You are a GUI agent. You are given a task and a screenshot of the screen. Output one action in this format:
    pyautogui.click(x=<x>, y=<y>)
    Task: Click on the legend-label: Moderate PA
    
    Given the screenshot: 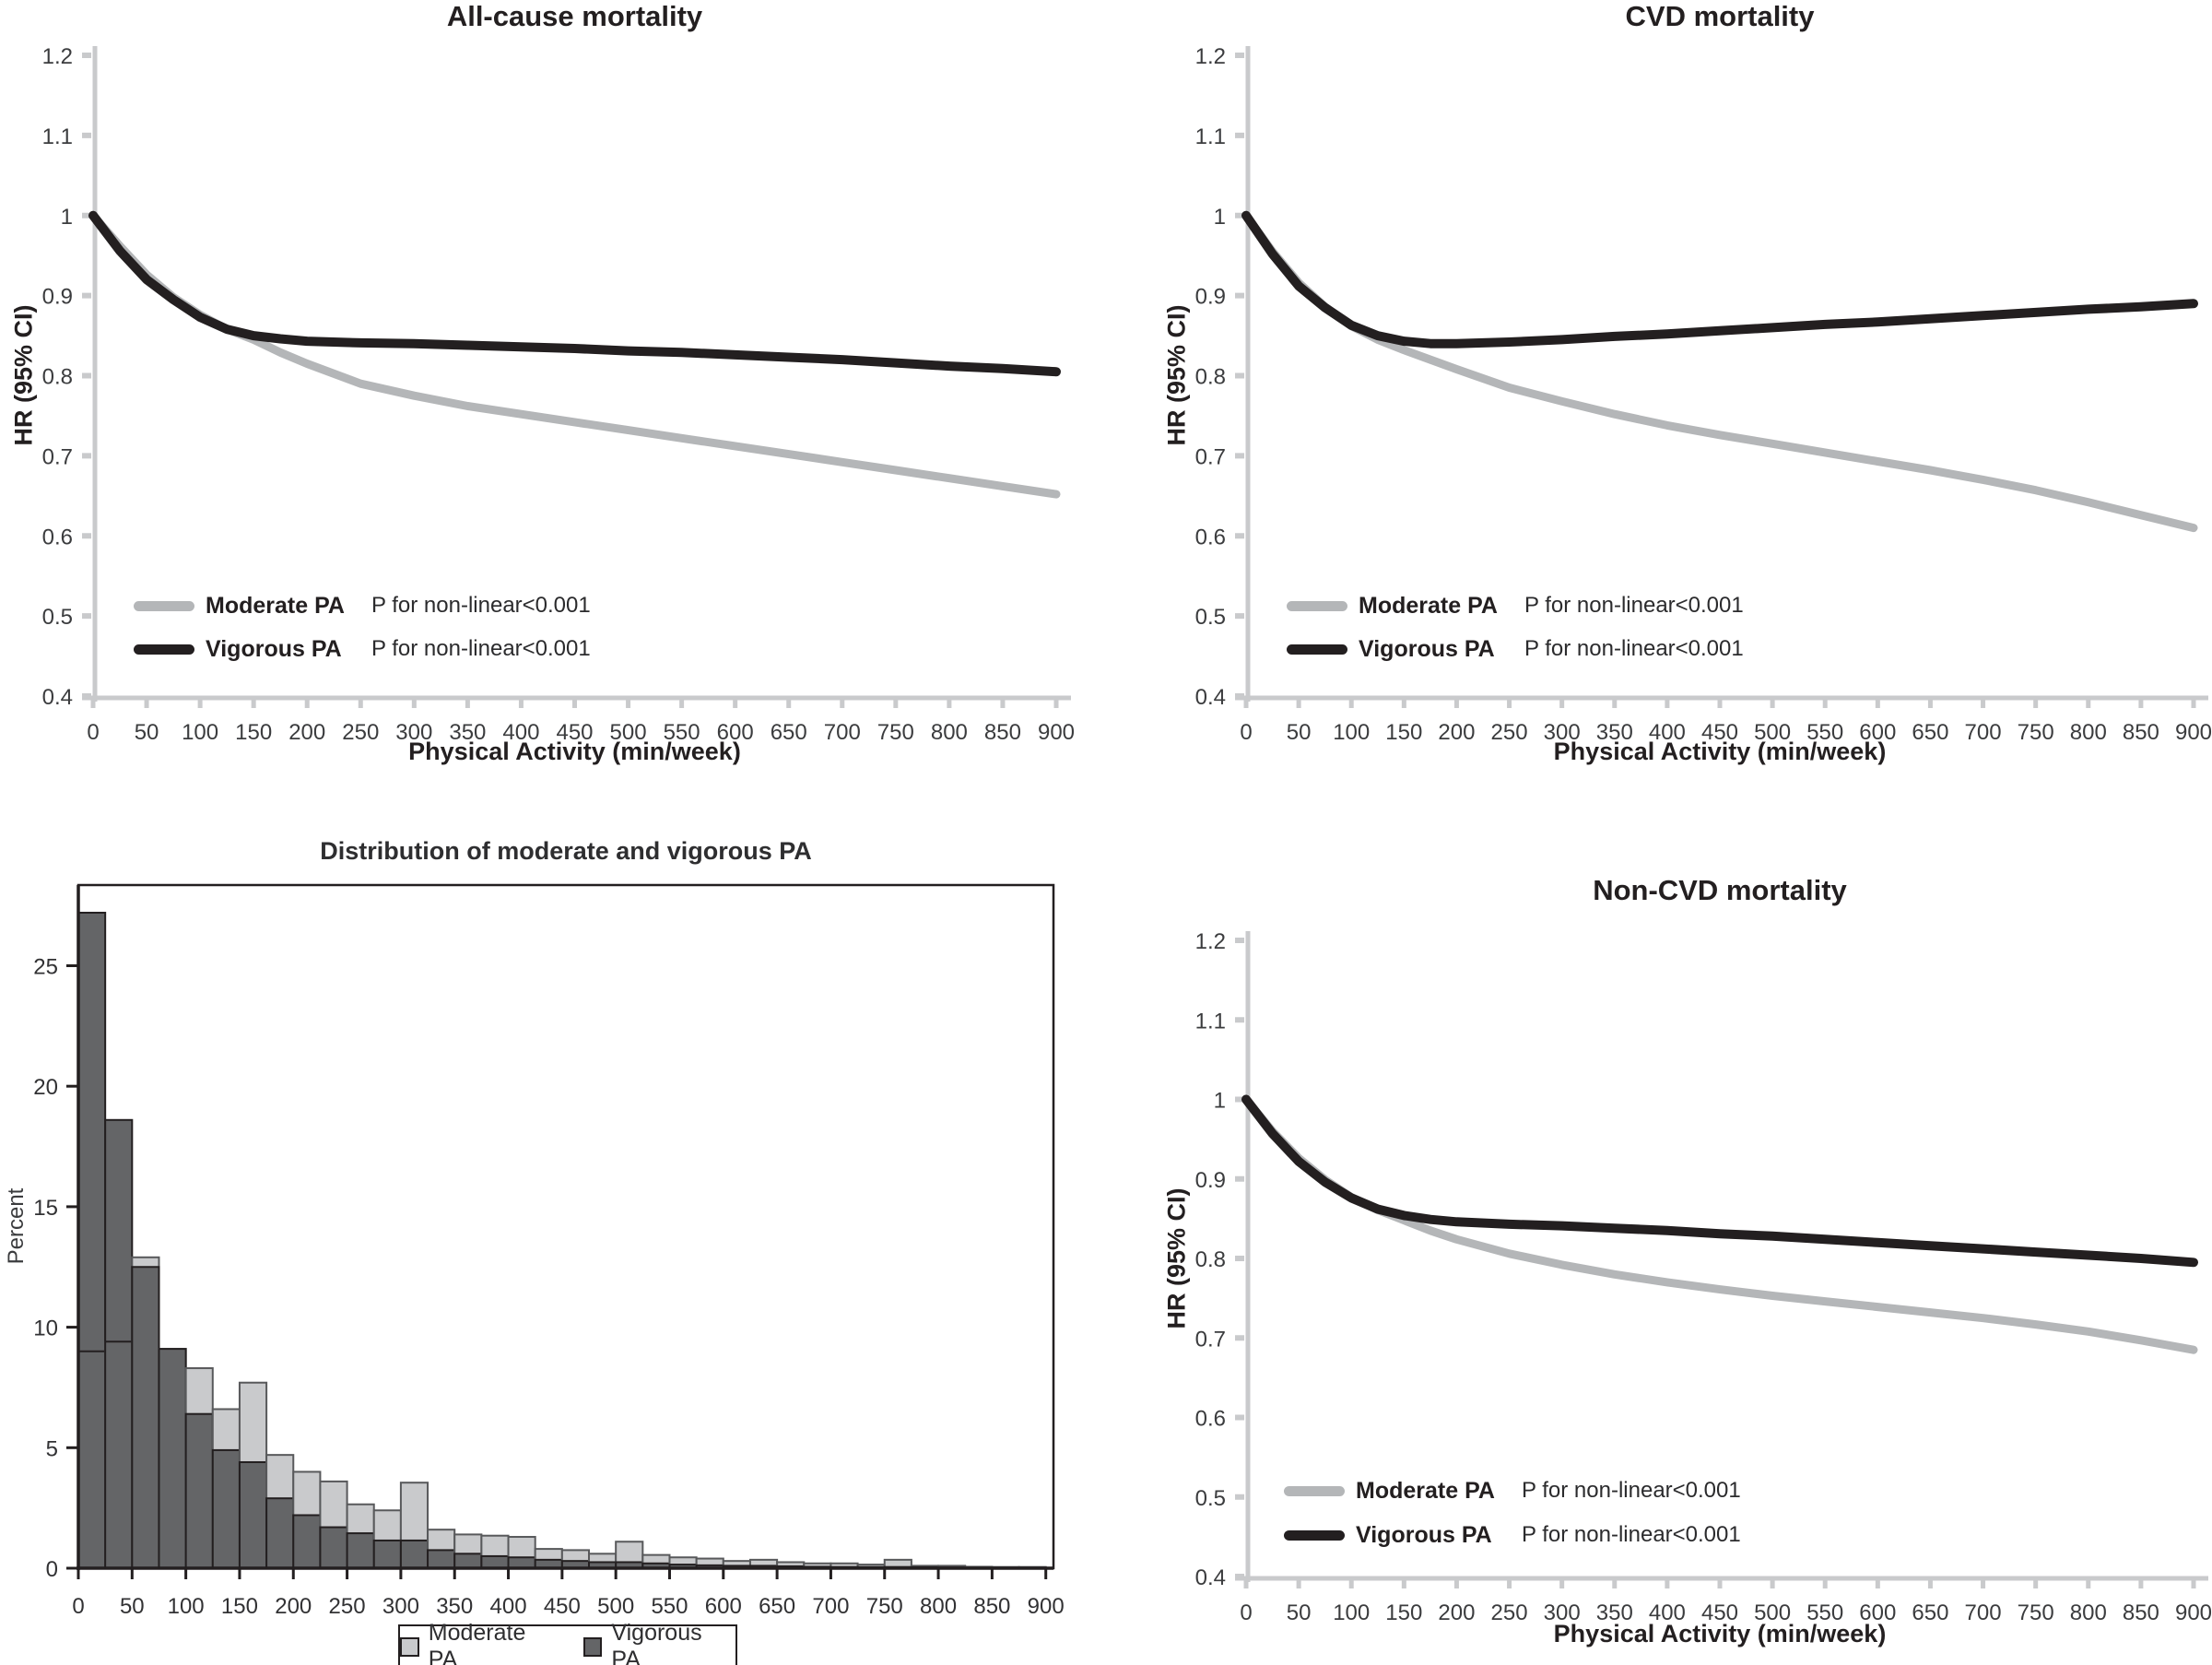 What is the action you would take?
    pyautogui.click(x=1428, y=605)
    